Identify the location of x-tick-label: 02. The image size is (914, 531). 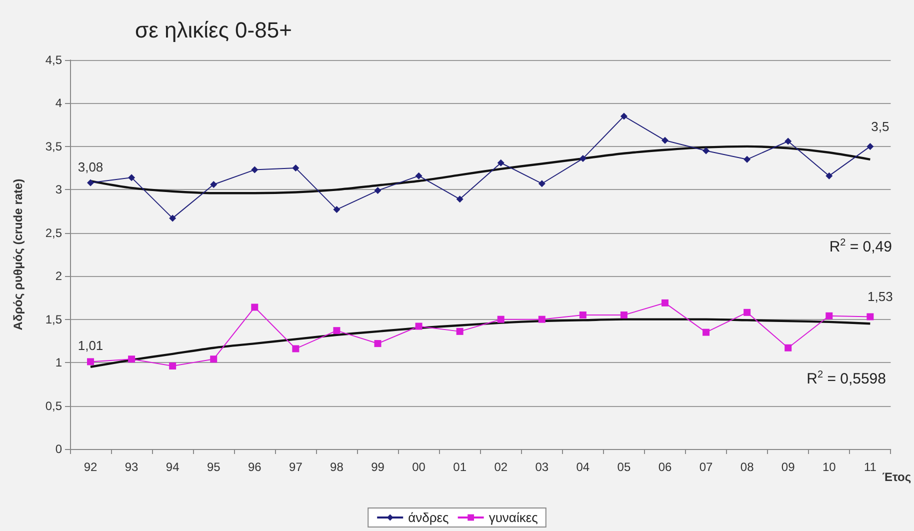
(501, 467).